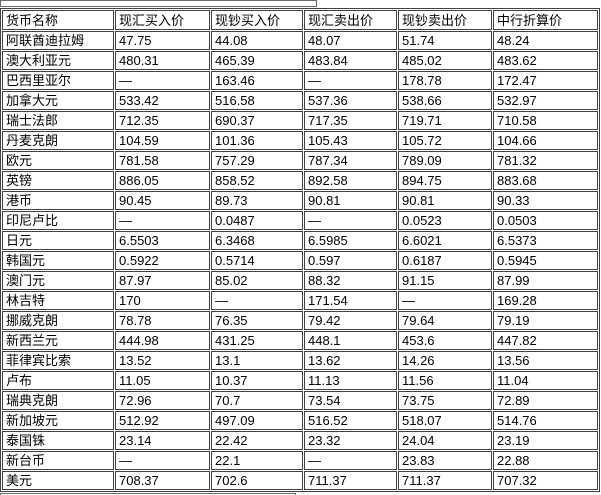 The height and width of the screenshot is (495, 601). Describe the element at coordinates (58, 440) in the screenshot. I see `currency-name-cell: 泰国铢` at that location.